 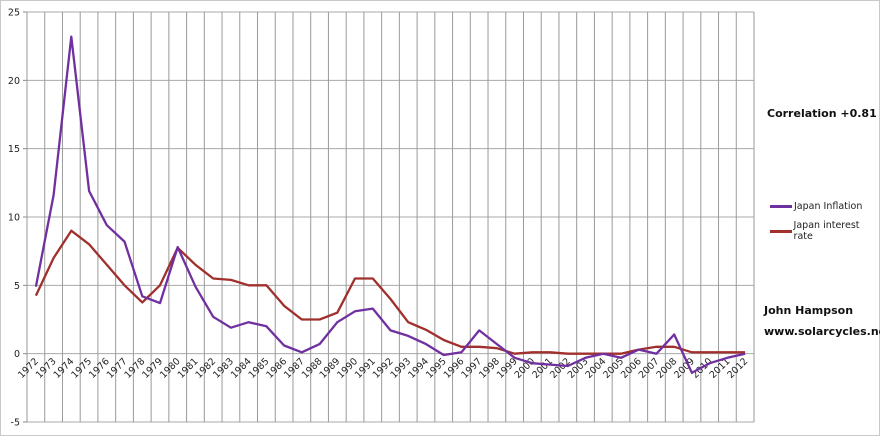 I want to click on x-tick-label: 2012, so click(x=737, y=368).